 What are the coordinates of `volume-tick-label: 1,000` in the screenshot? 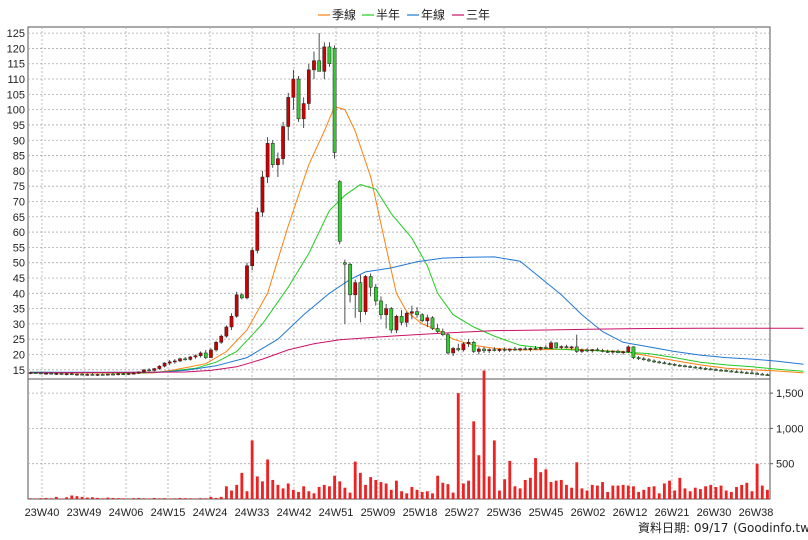 It's located at (790, 429).